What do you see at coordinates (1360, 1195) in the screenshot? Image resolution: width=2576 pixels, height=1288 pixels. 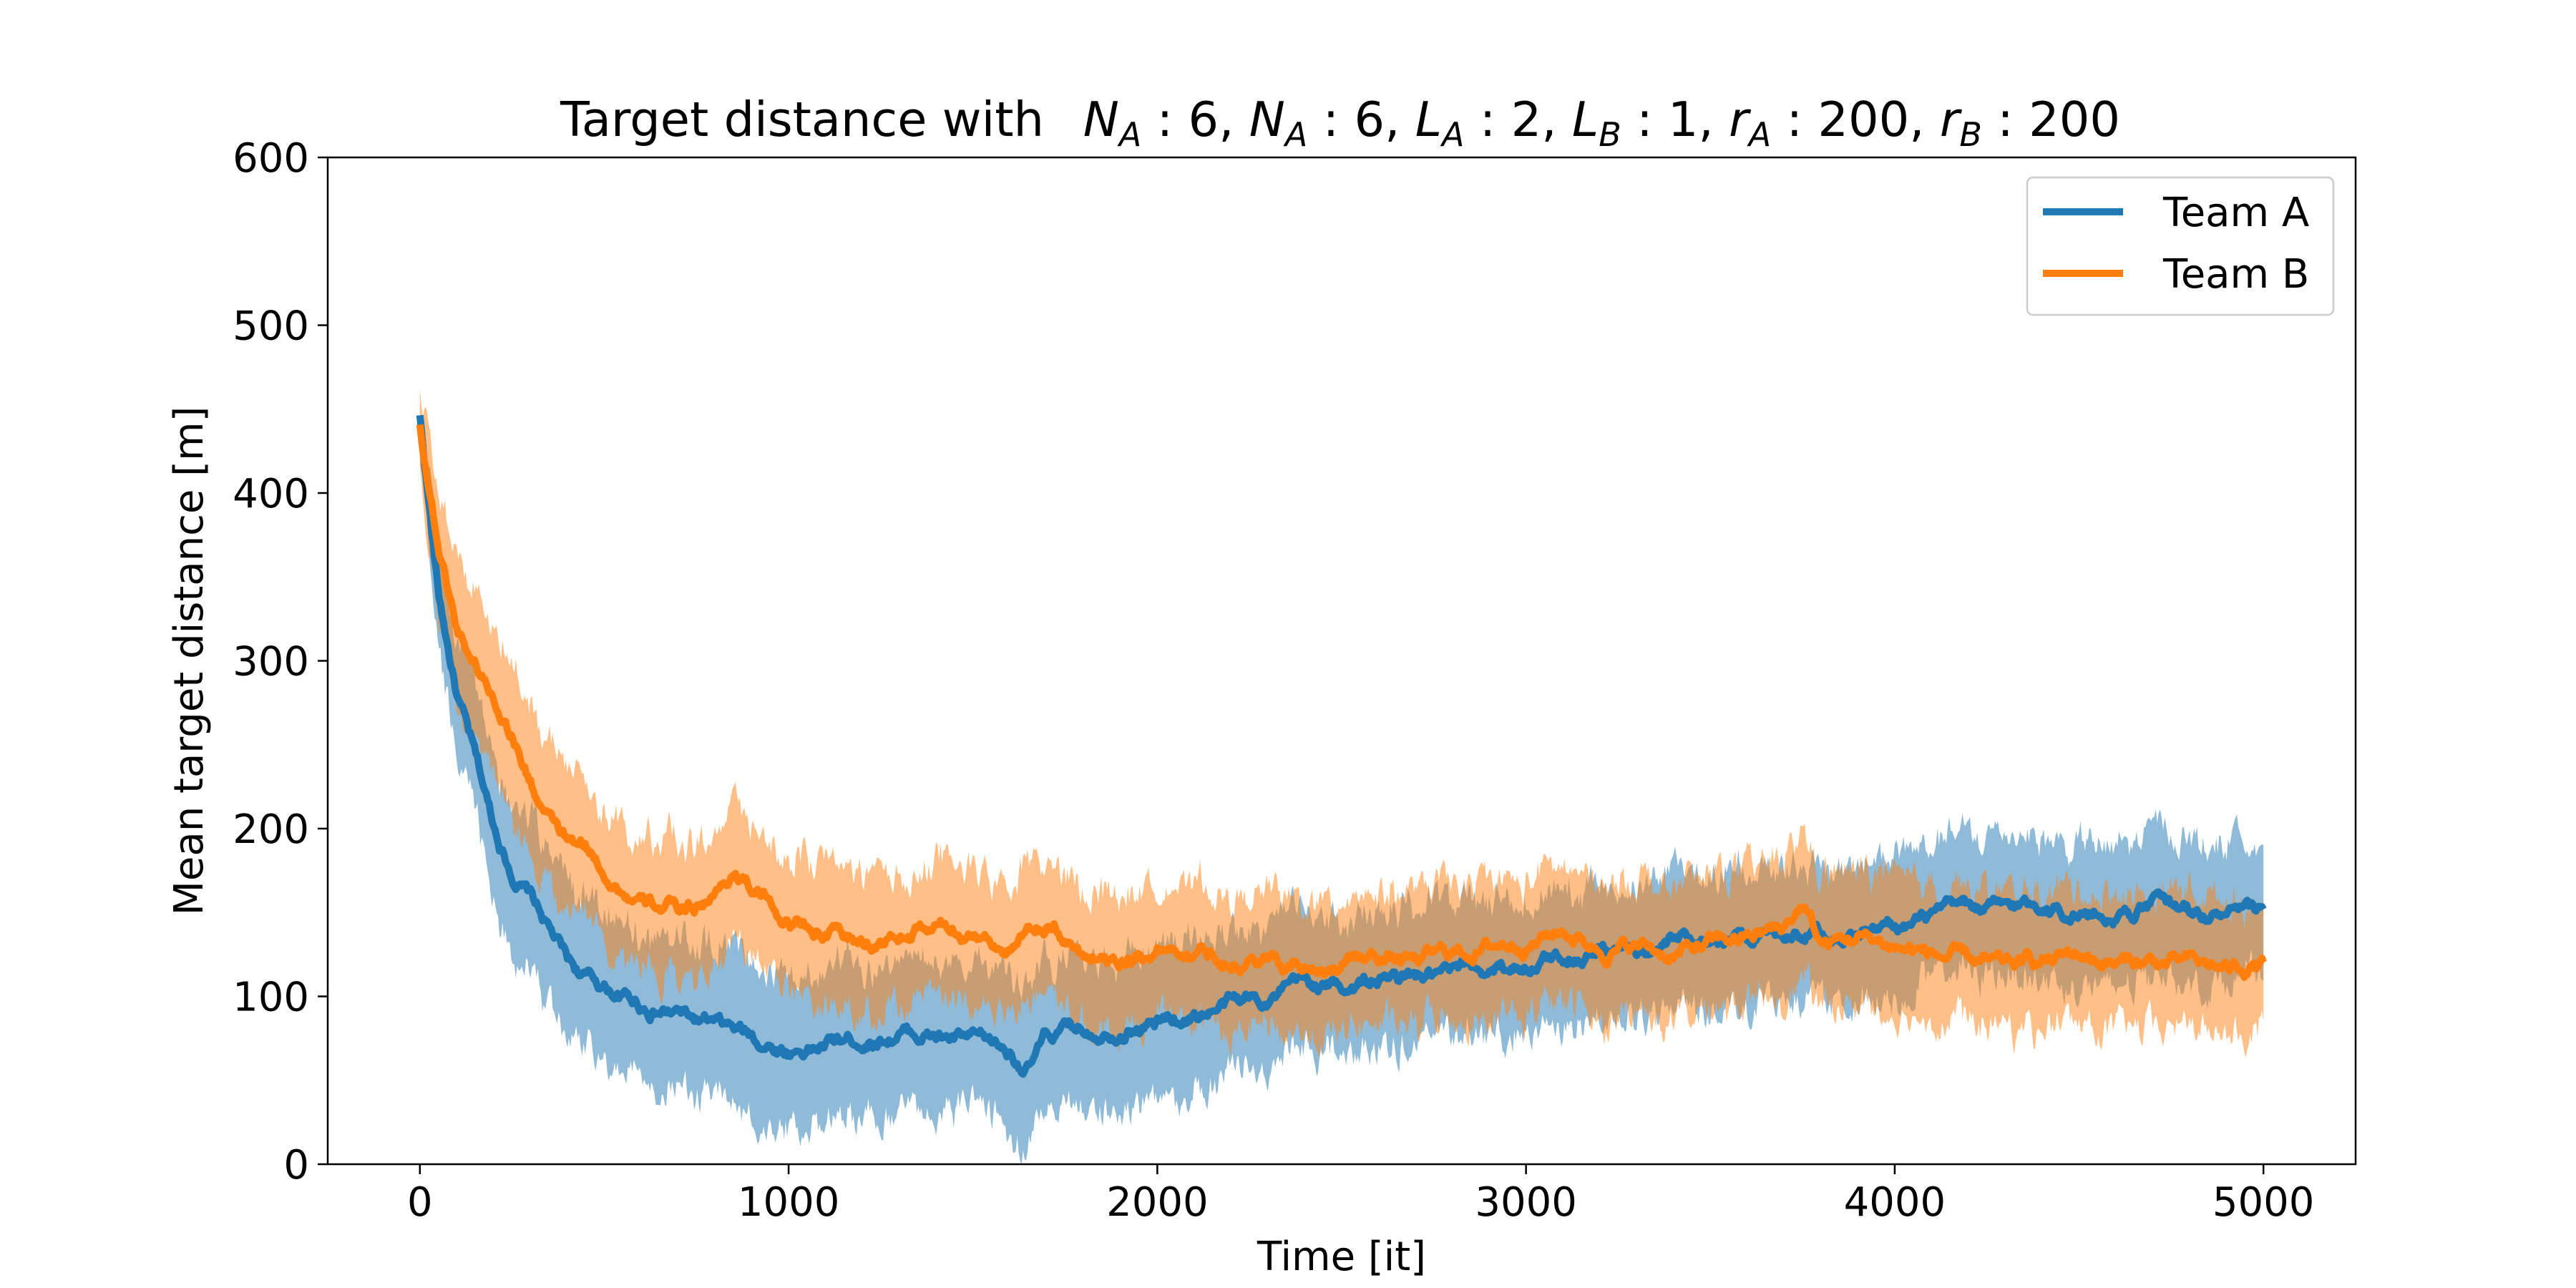 I see `x-axis: 0 1000 2000 3000 4000 5000` at bounding box center [1360, 1195].